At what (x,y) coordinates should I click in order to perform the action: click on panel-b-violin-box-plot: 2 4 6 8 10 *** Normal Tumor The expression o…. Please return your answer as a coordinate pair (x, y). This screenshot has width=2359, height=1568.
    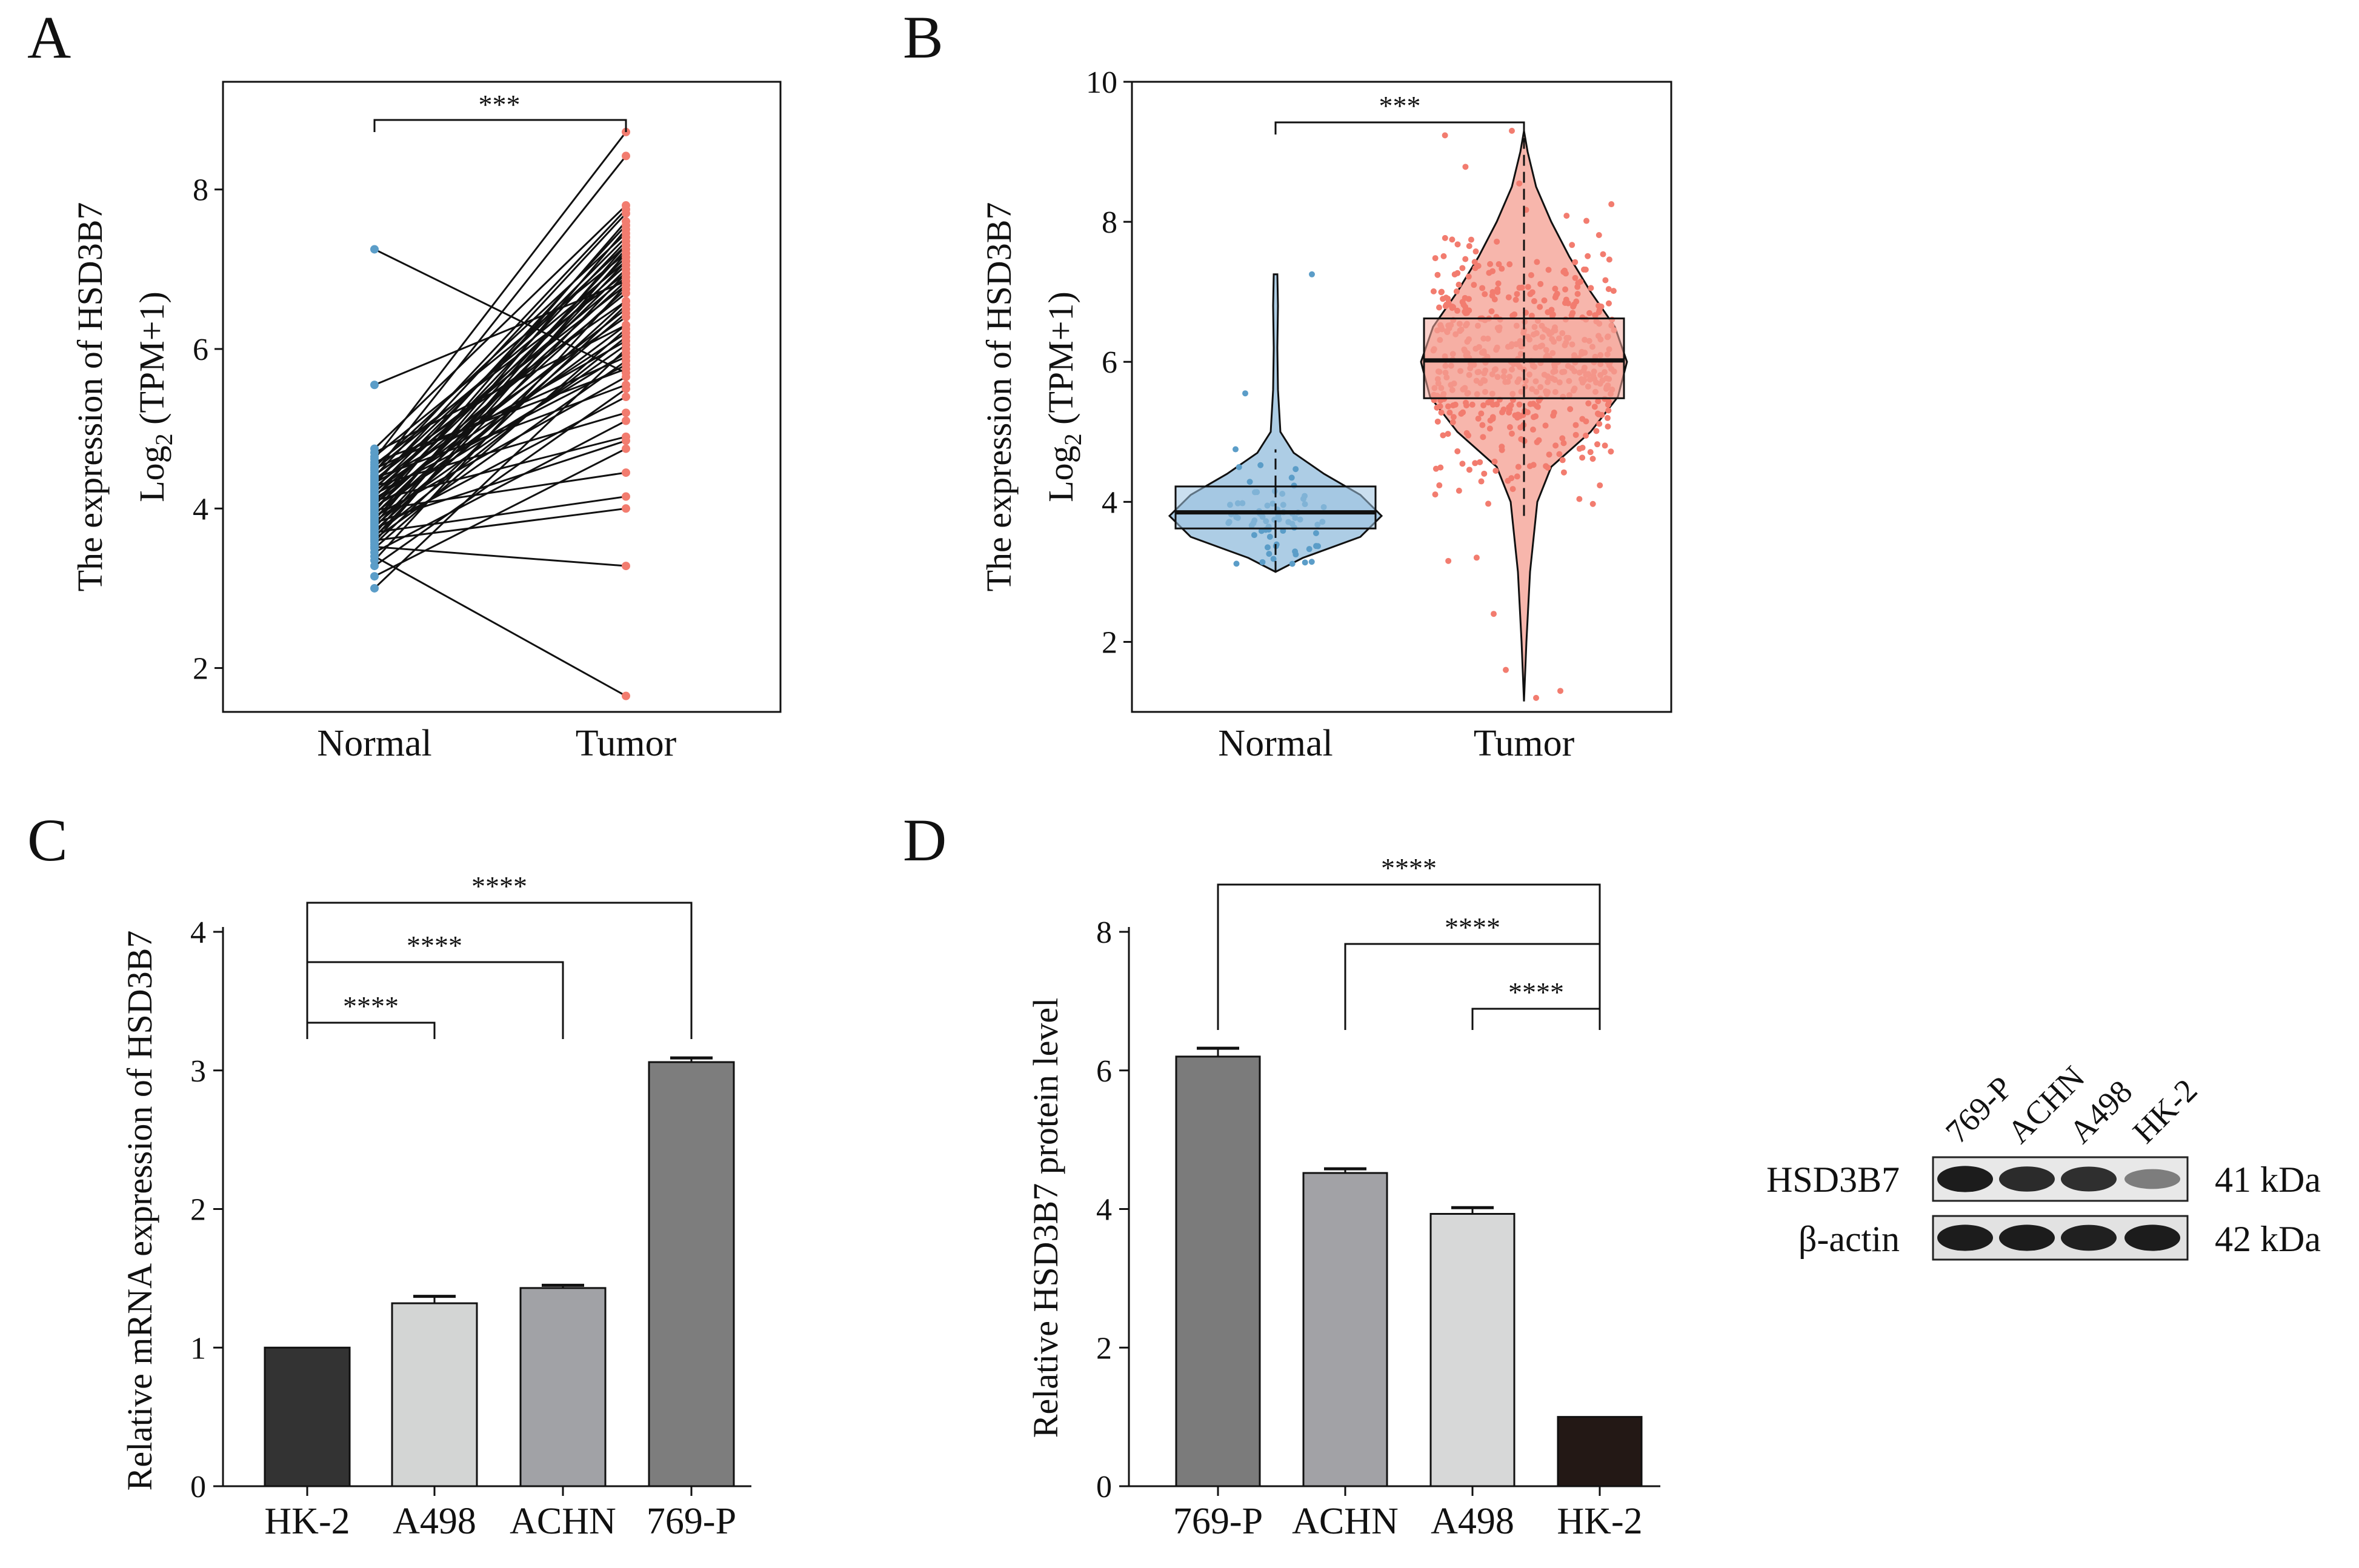
    Looking at the image, I should click on (1325, 414).